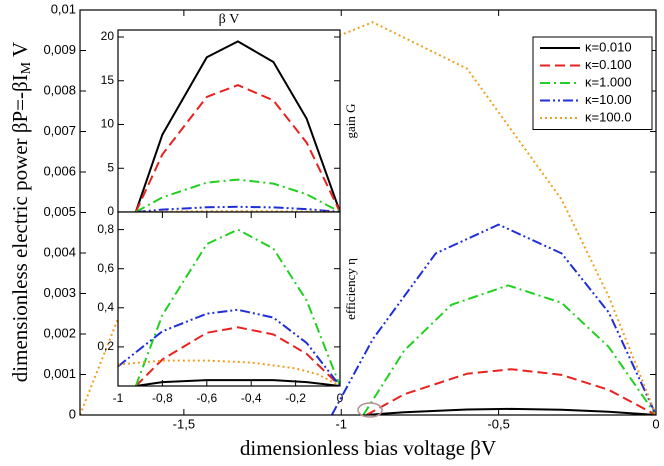 This screenshot has height=466, width=664. Describe the element at coordinates (184, 423) in the screenshot. I see `x-tick-label: -1,5` at that location.